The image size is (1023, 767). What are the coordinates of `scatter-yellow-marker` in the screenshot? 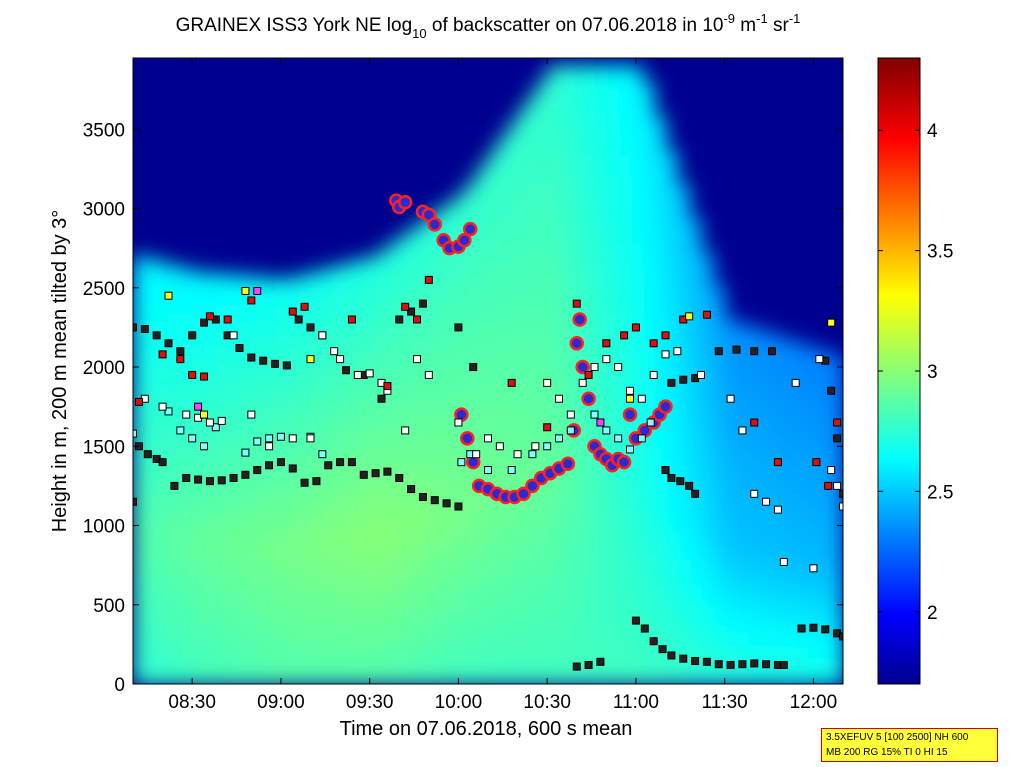 It's located at (831, 322).